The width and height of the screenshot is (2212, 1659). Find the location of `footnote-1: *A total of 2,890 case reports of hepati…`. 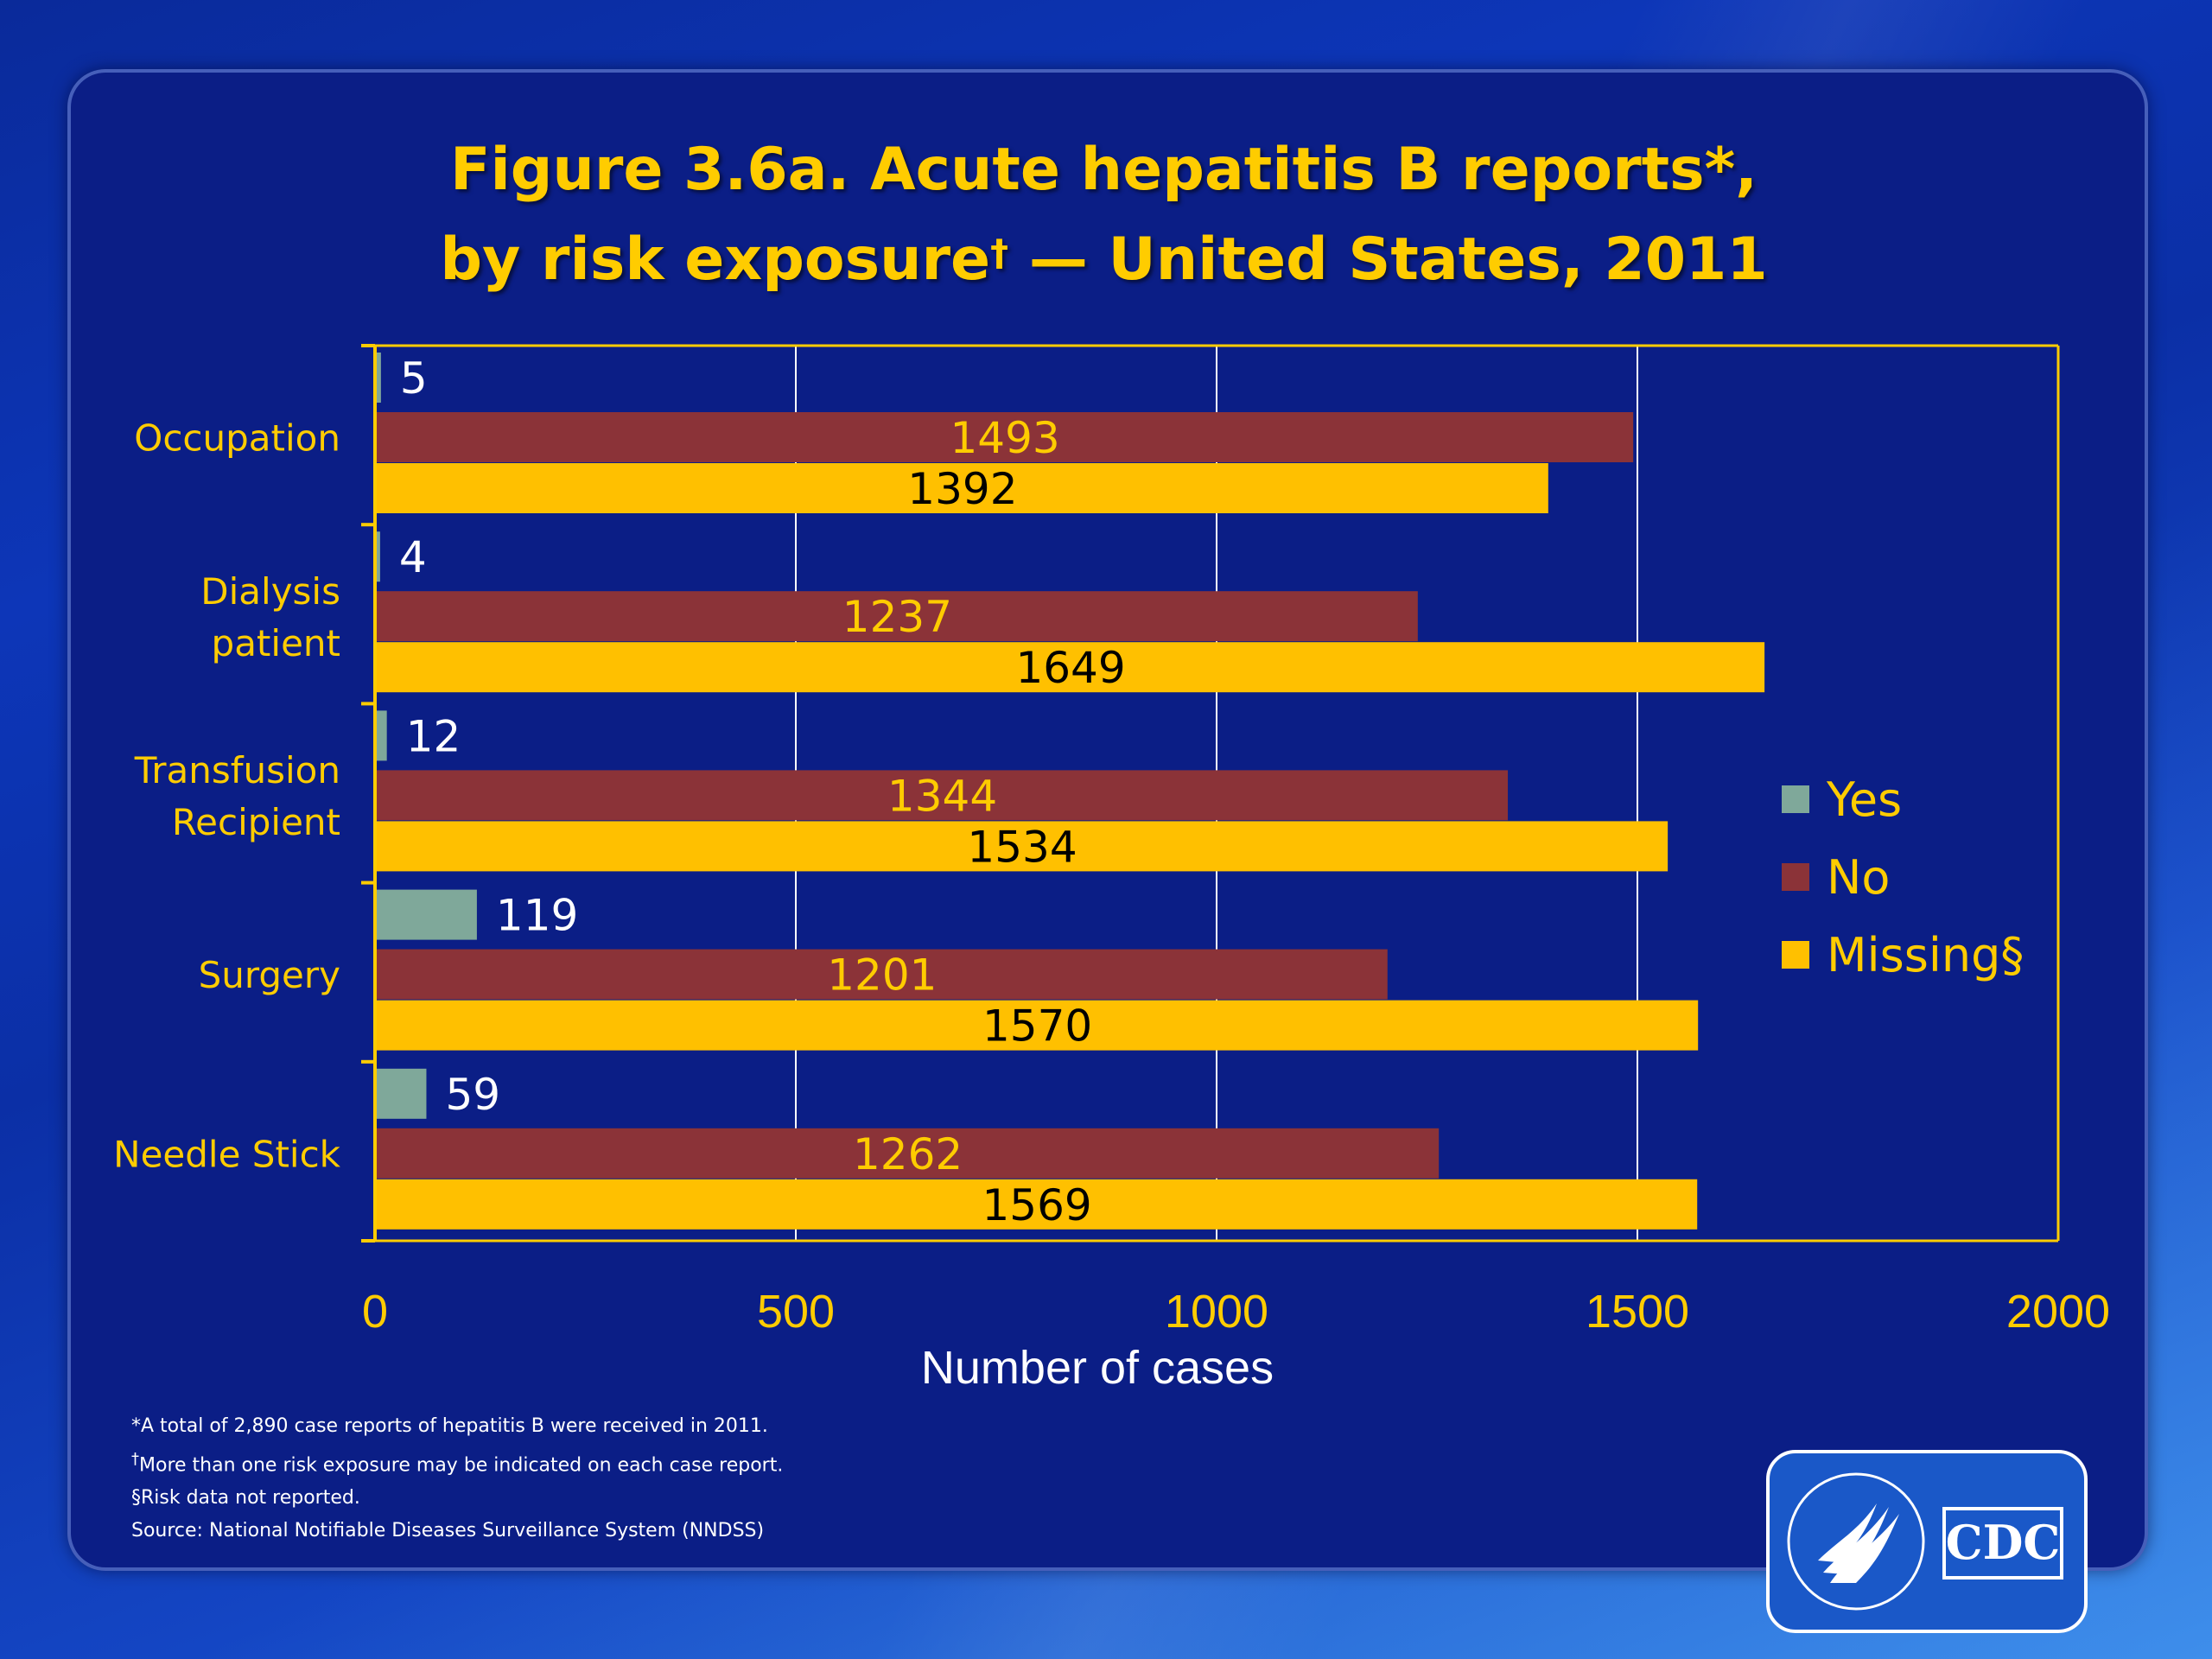

footnote-1: *A total of 2,890 case reports of hepati… is located at coordinates (450, 1426).